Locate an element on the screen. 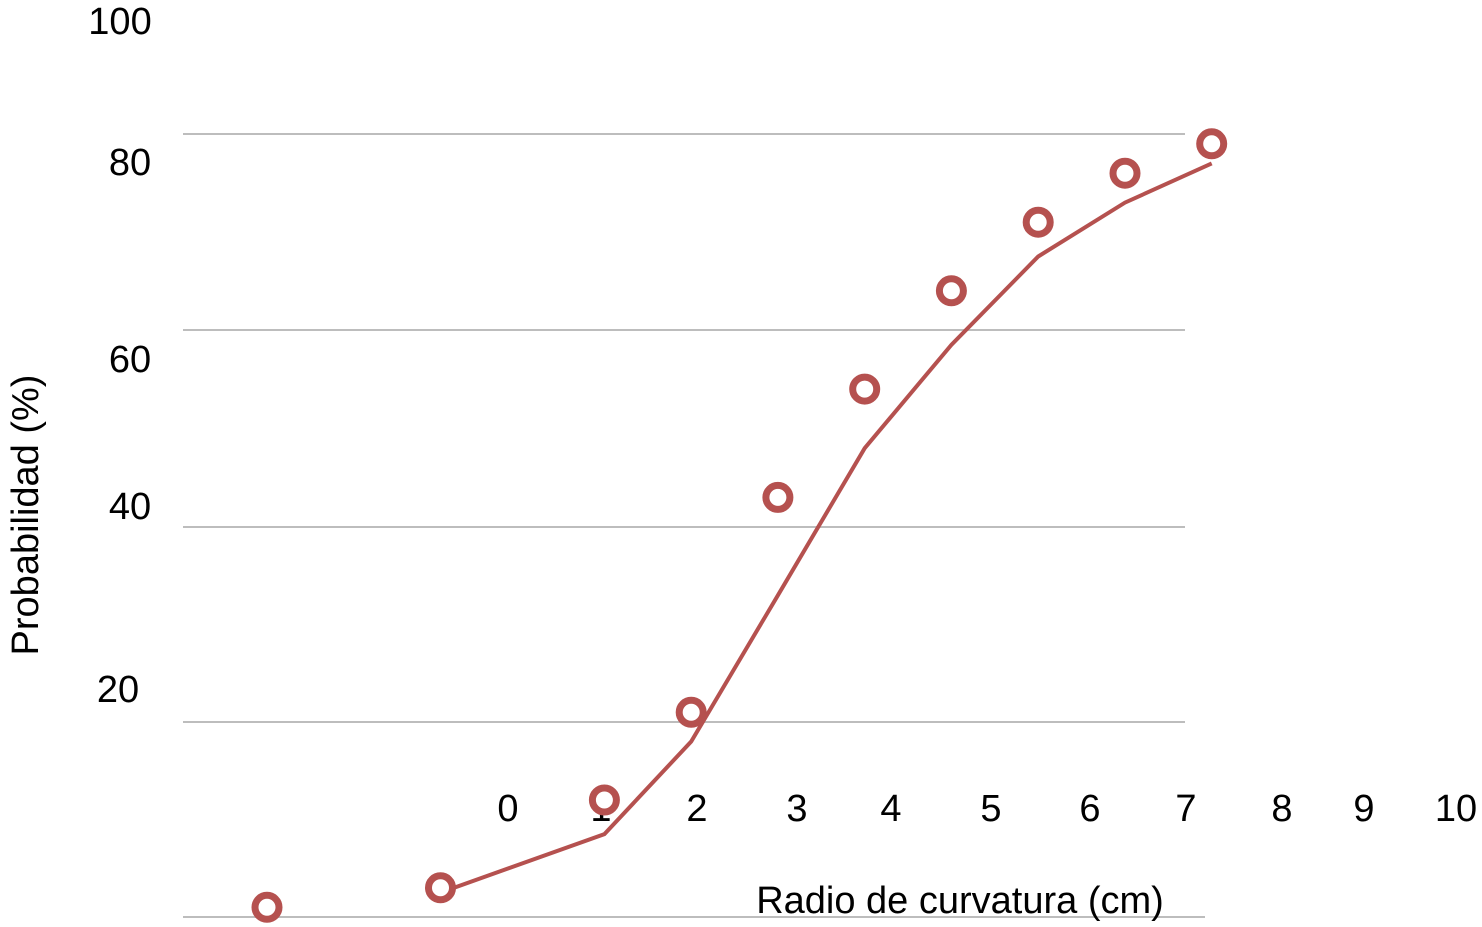 This screenshot has height=927, width=1482. x-tick-label: 7 is located at coordinates (1185, 809).